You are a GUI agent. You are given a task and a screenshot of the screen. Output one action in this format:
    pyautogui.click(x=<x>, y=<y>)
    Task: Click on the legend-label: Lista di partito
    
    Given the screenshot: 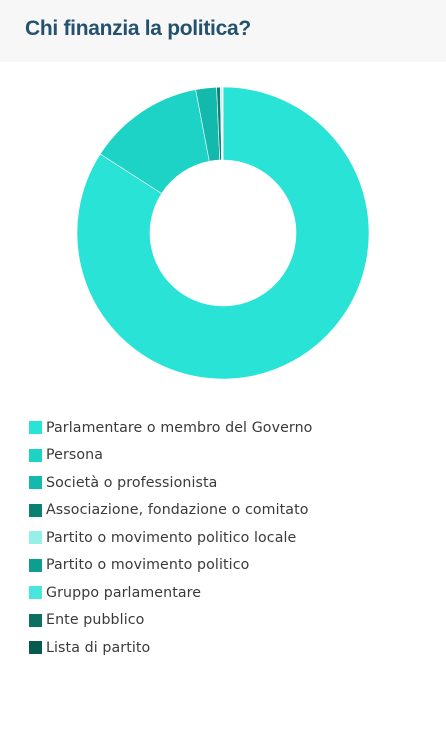 What is the action you would take?
    pyautogui.click(x=98, y=647)
    